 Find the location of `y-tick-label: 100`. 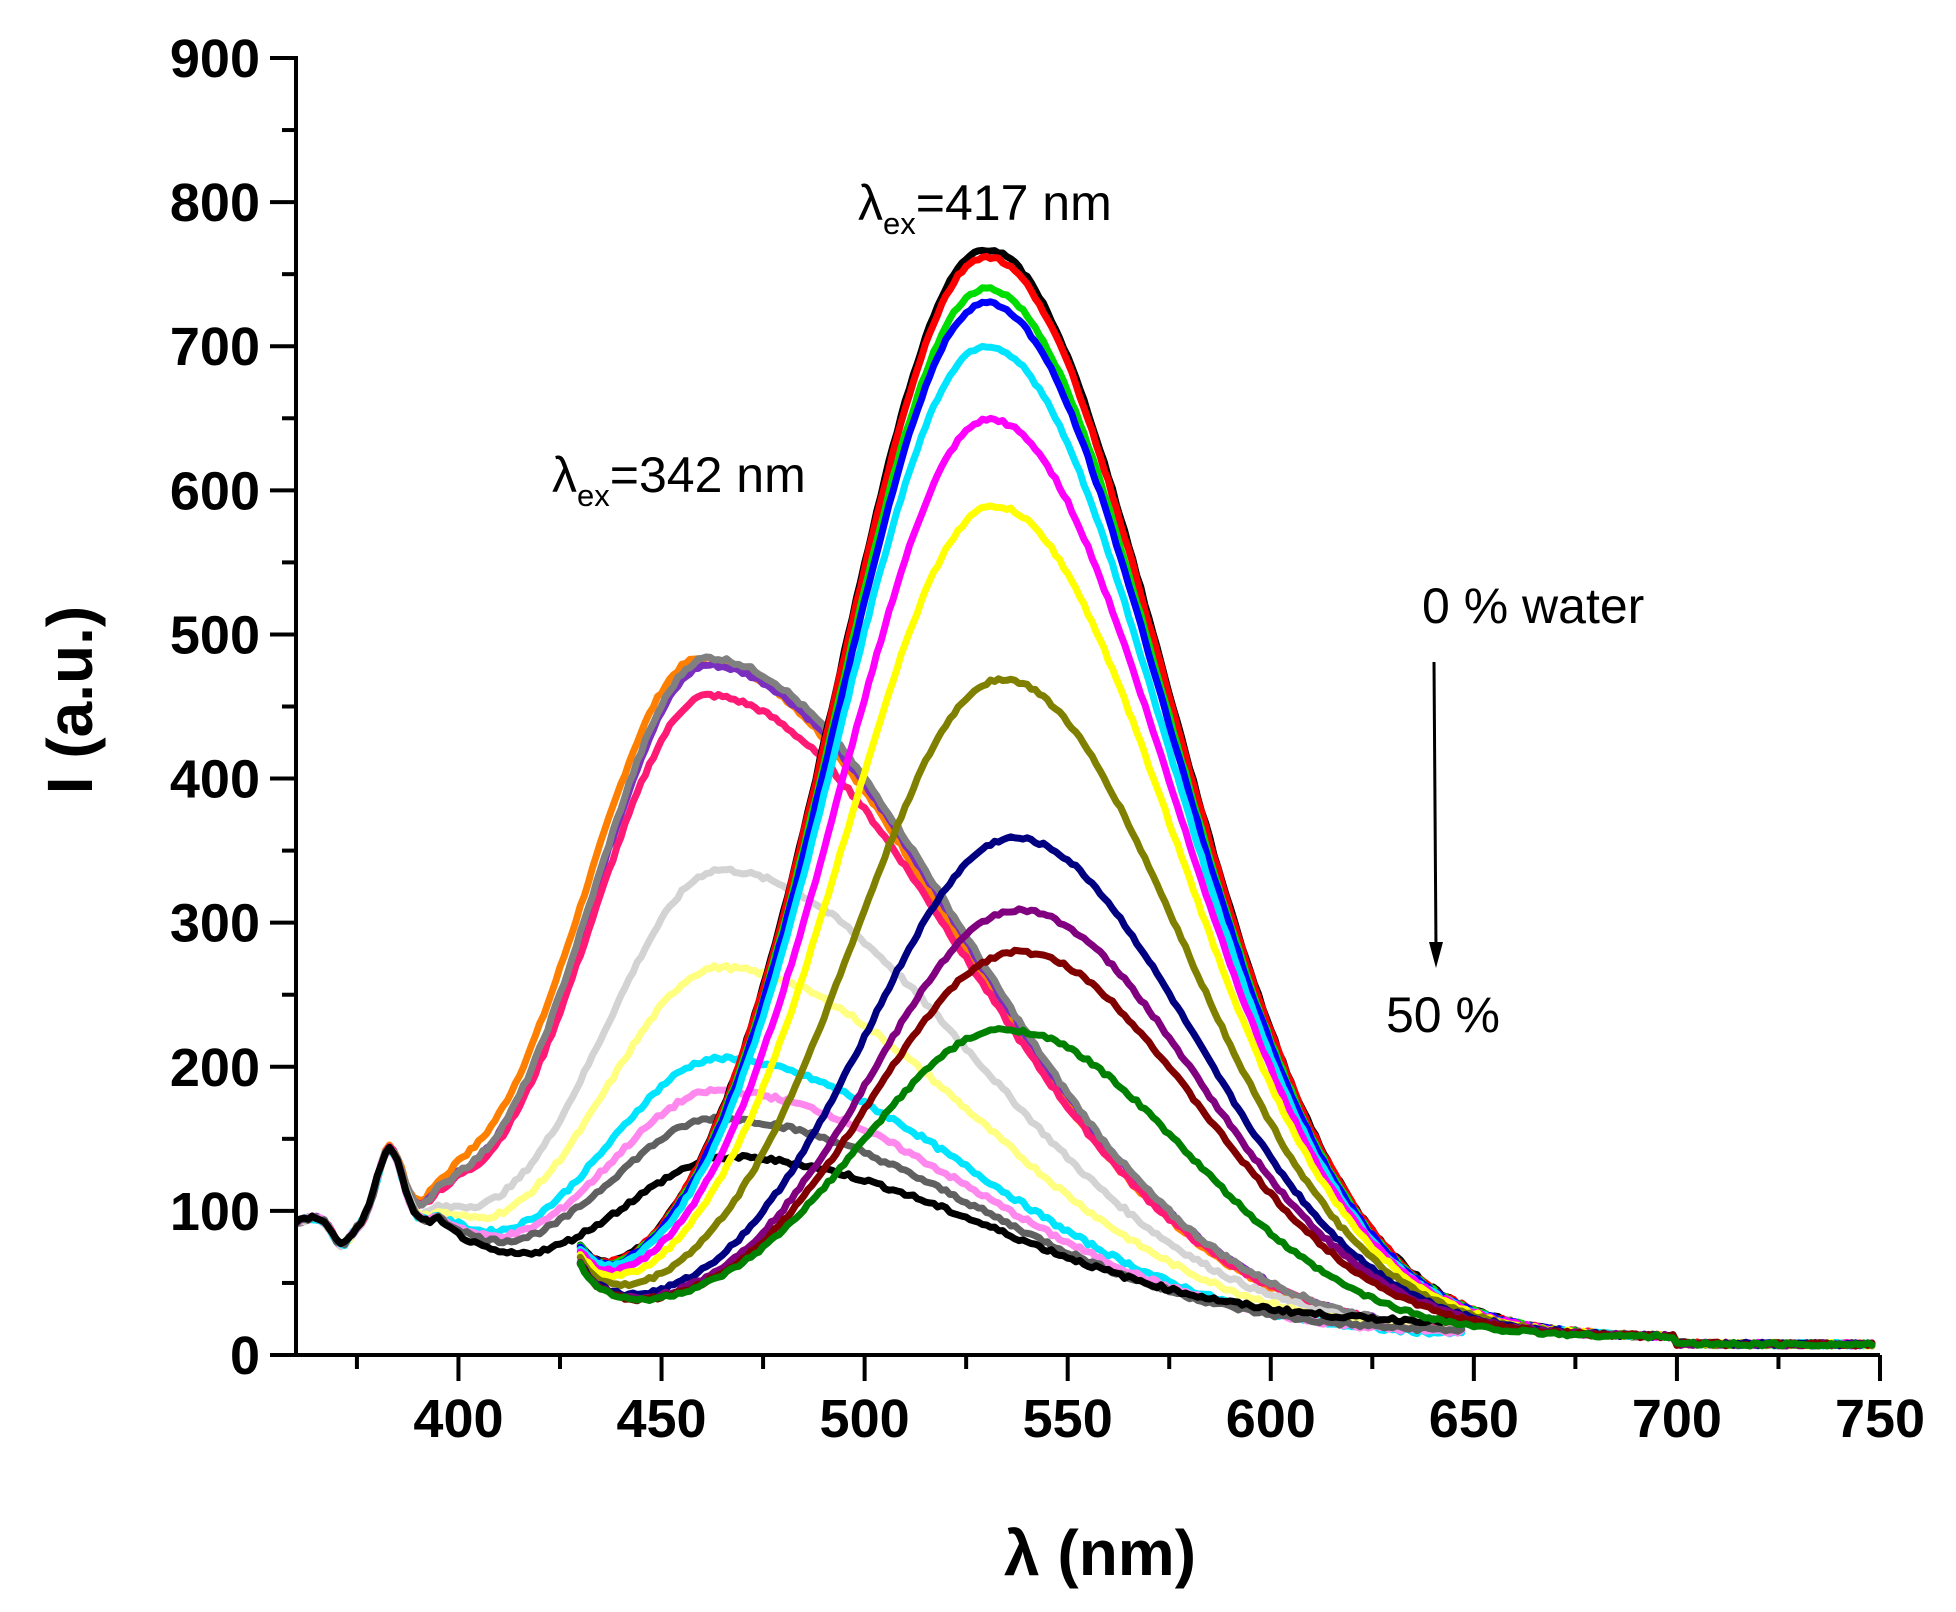

y-tick-label: 100 is located at coordinates (215, 1212).